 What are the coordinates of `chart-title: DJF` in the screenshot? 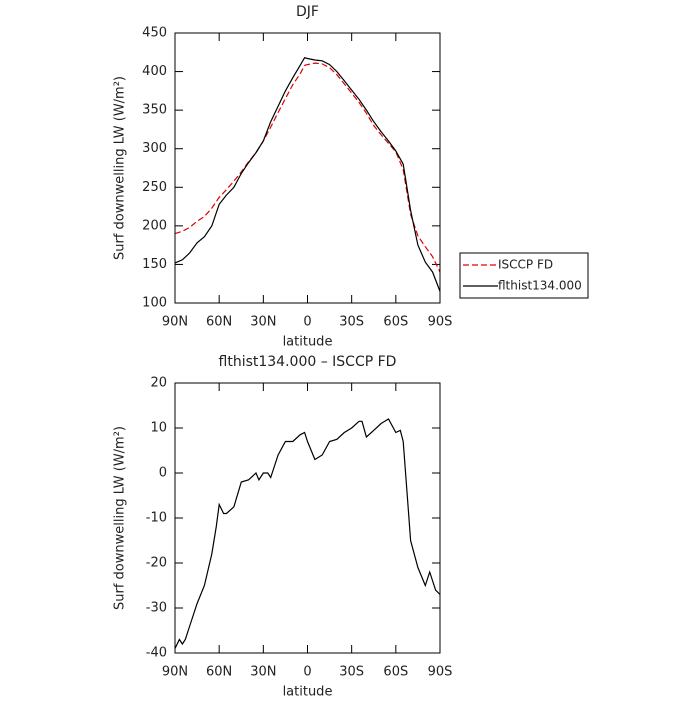 It's located at (307, 12).